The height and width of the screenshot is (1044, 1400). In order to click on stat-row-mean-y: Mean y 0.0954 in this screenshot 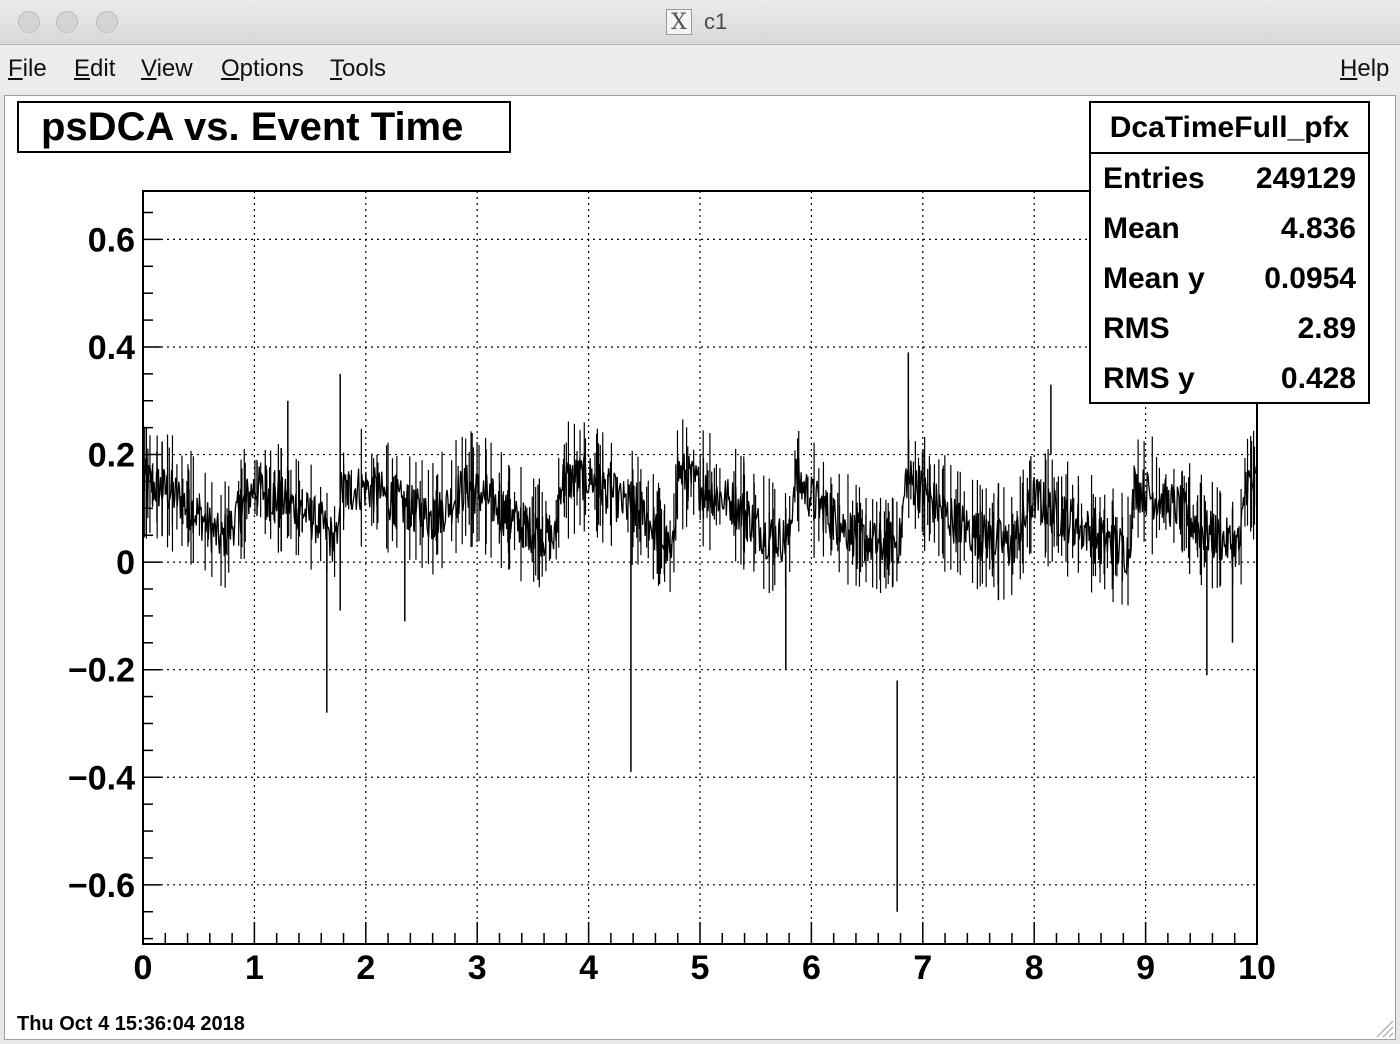, I will do `click(1229, 279)`.